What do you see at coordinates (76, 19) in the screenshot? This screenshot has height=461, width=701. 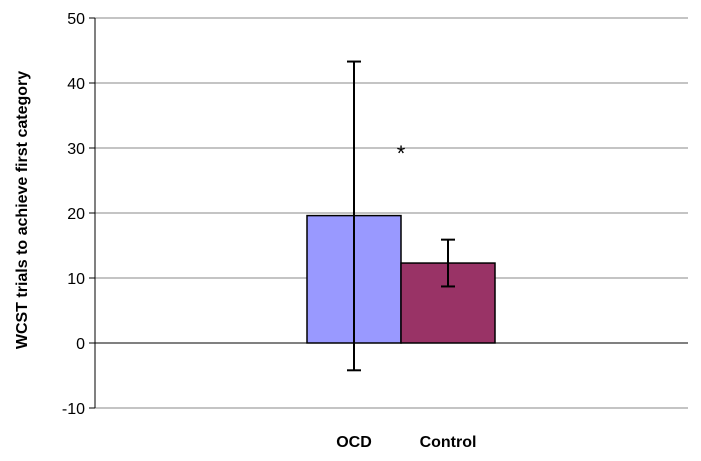 I see `y-tick-label: 50` at bounding box center [76, 19].